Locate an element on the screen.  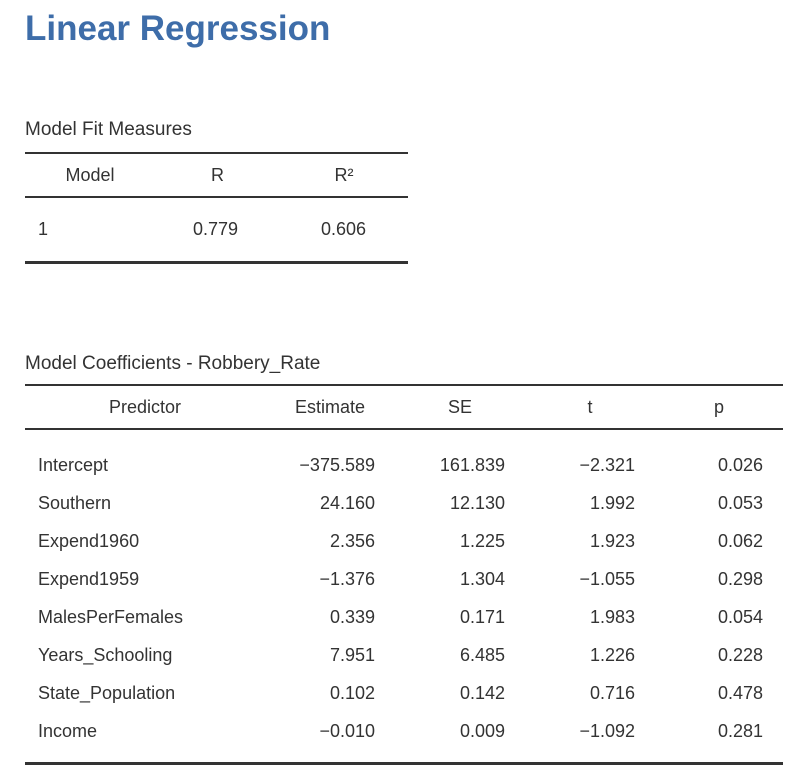
coefficient-row-southern: Southern 24.160 12.130 1.992 0.053 is located at coordinates (404, 503).